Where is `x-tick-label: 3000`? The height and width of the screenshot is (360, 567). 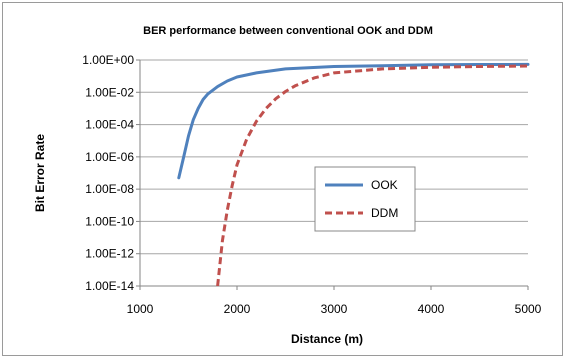
x-tick-label: 3000 is located at coordinates (334, 309).